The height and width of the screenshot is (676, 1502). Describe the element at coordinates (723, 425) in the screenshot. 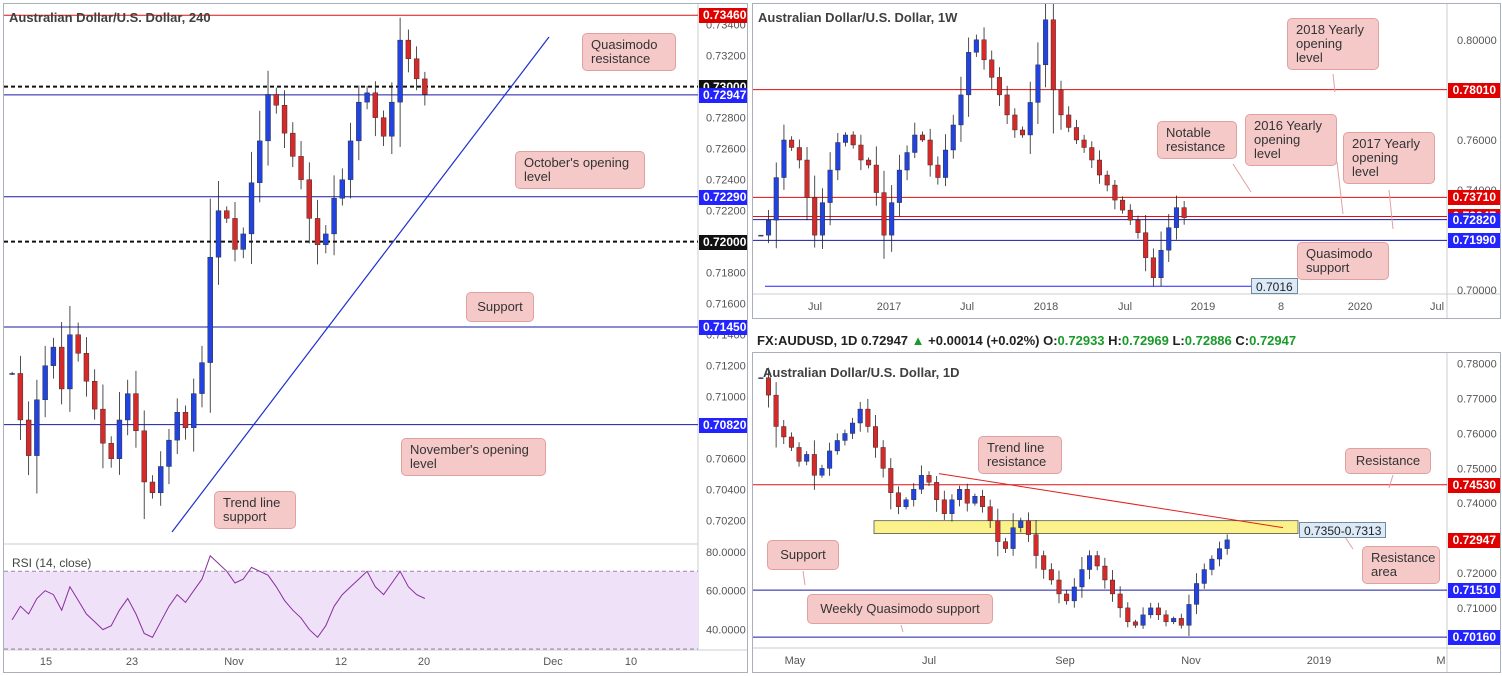

I see `h4-level-tag: 0.70820` at that location.